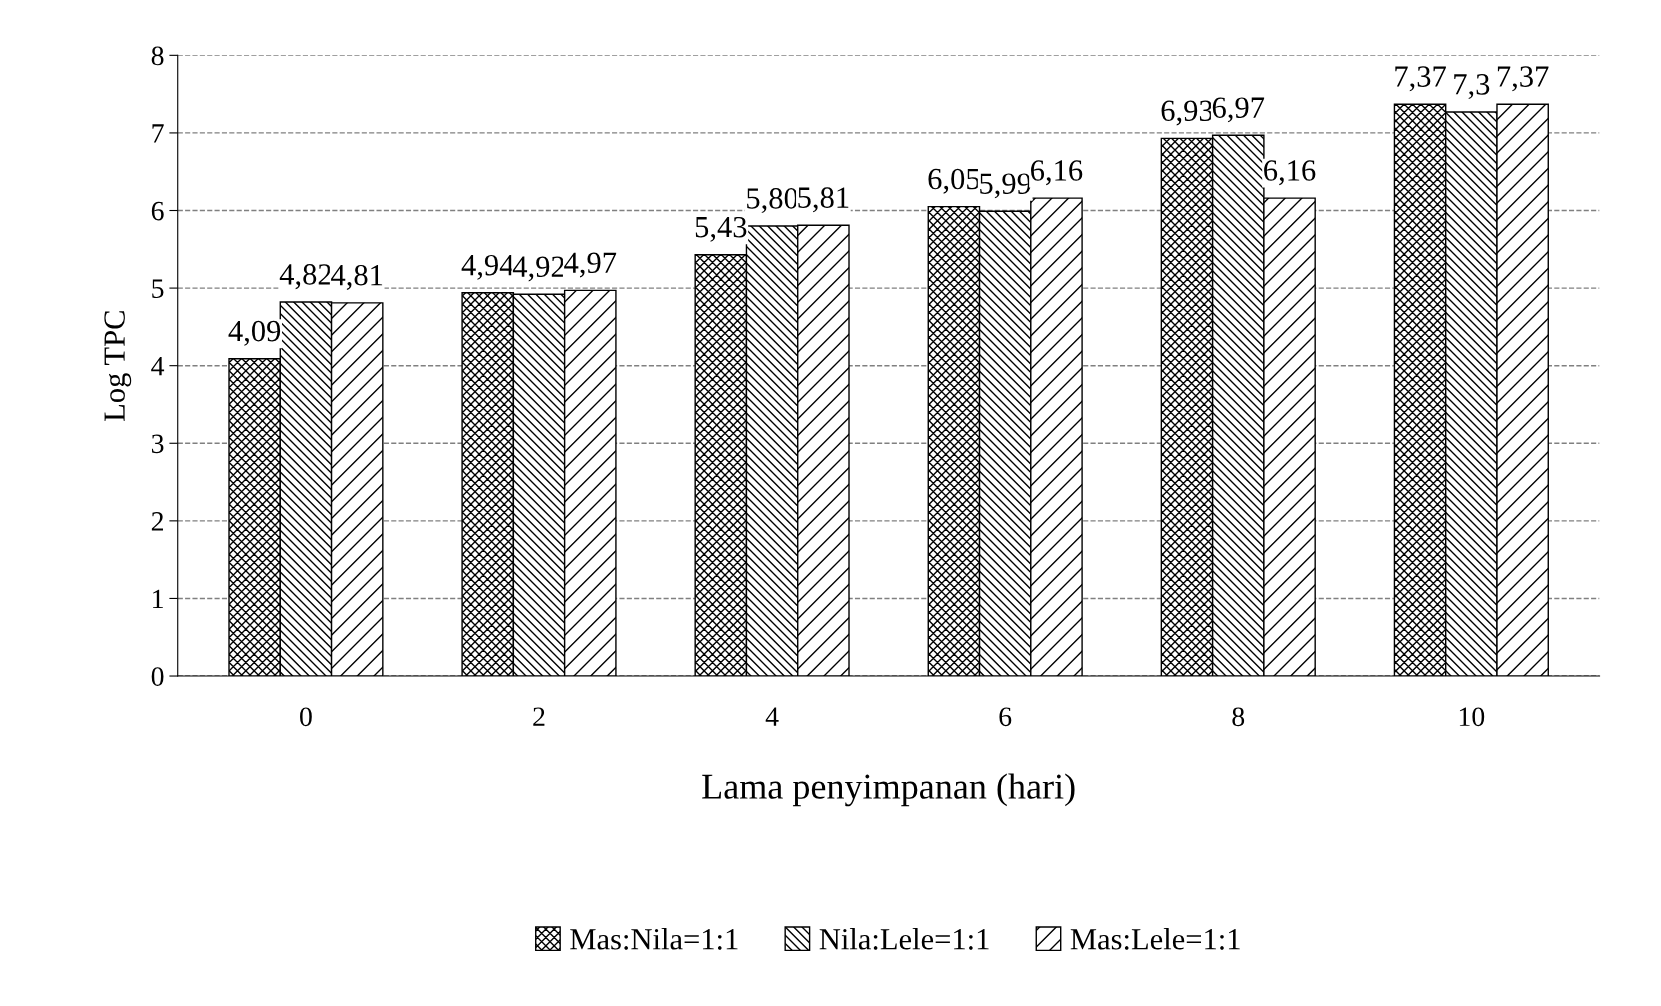  I want to click on y-tick-label: 5, so click(158, 288).